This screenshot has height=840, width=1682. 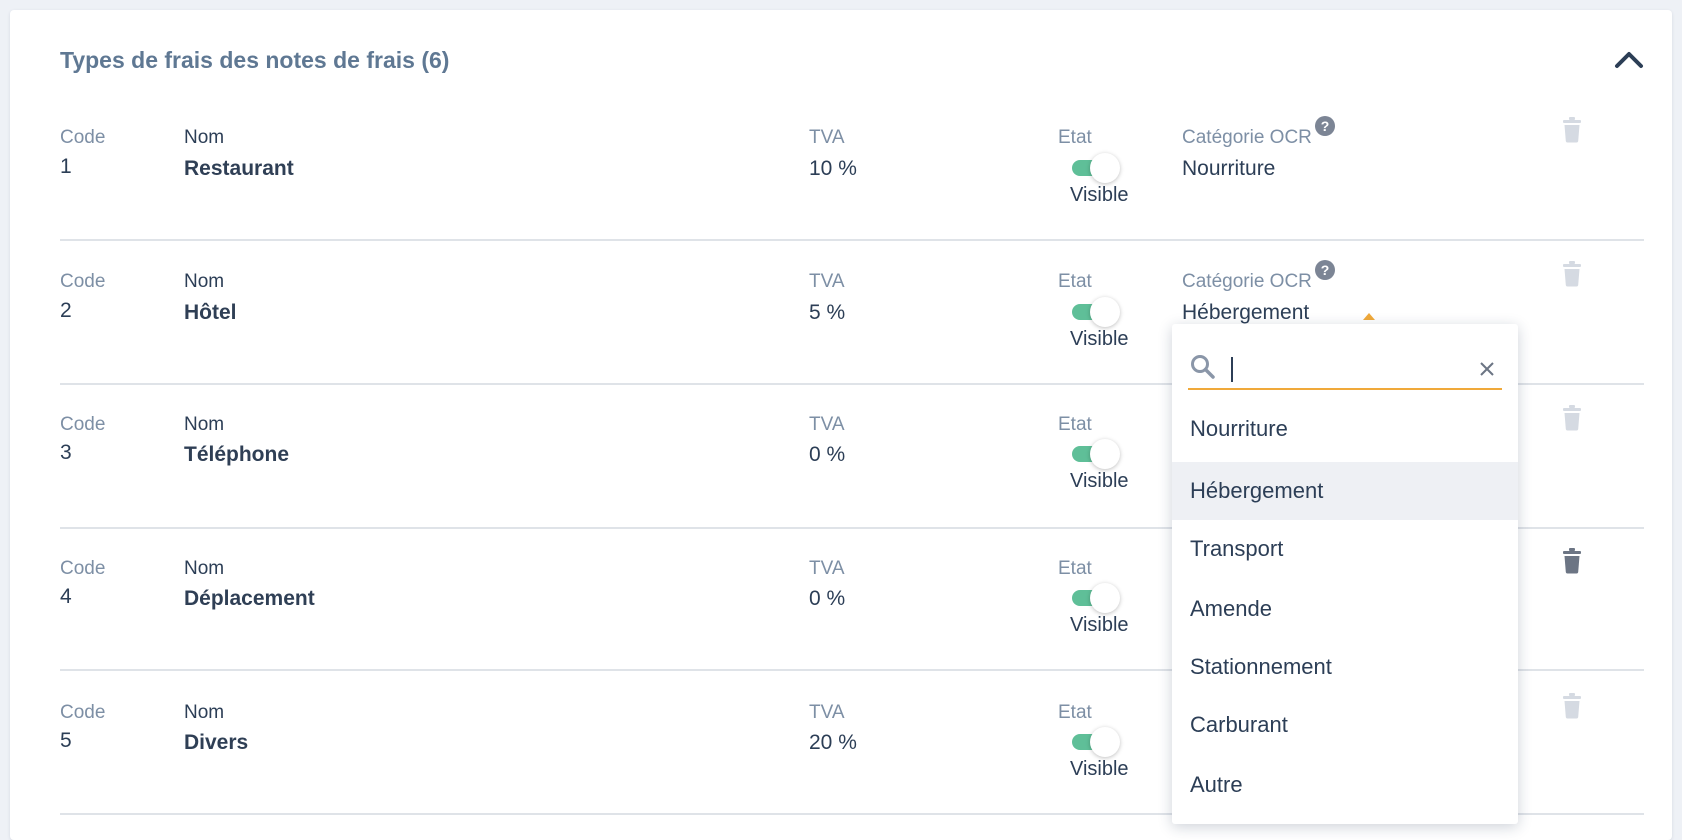 What do you see at coordinates (249, 598) in the screenshot?
I see `nom-value: Déplacement` at bounding box center [249, 598].